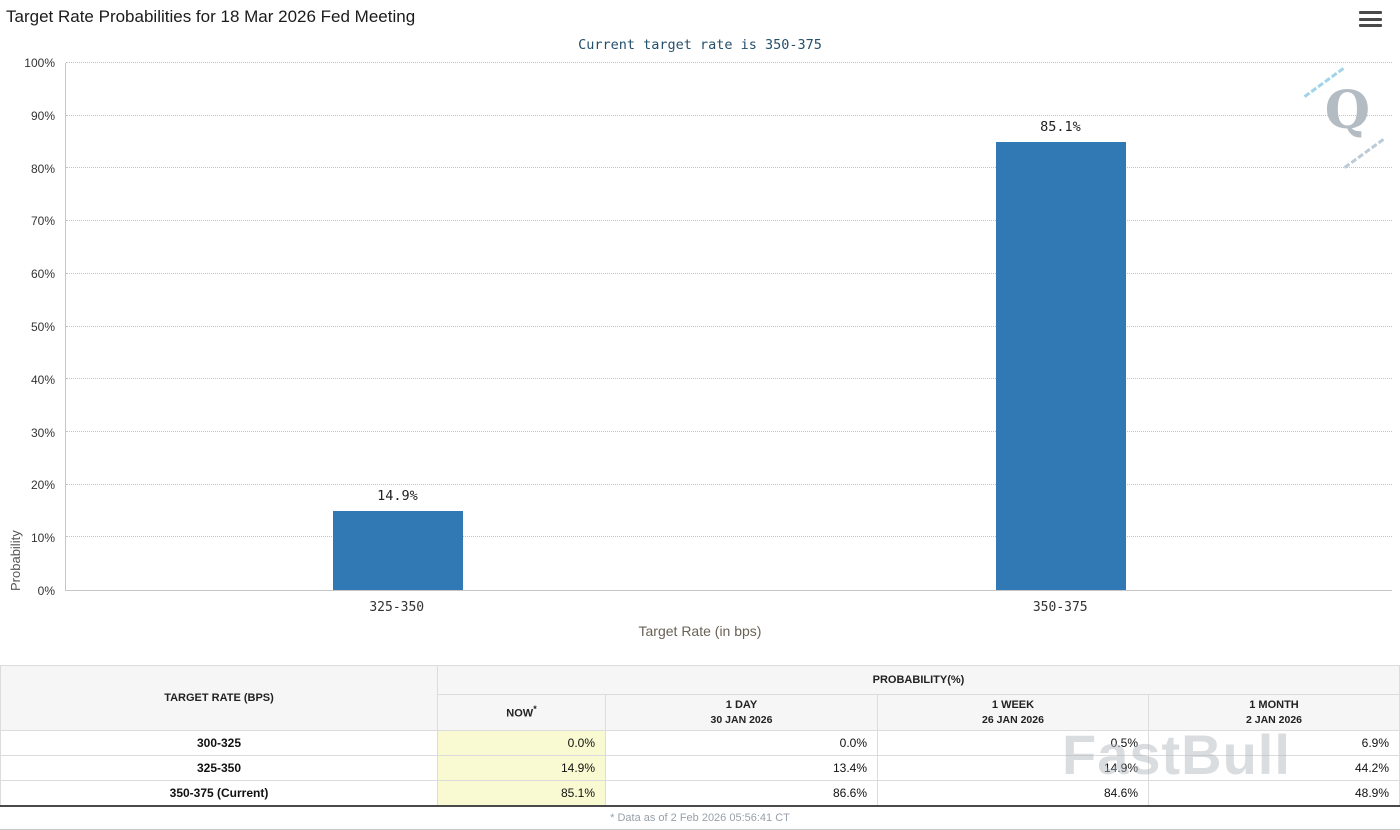 The height and width of the screenshot is (830, 1400). Describe the element at coordinates (700, 817) in the screenshot. I see `data-timestamp-note: * Data as of 2 Feb 2026 05:56:41 CT` at that location.